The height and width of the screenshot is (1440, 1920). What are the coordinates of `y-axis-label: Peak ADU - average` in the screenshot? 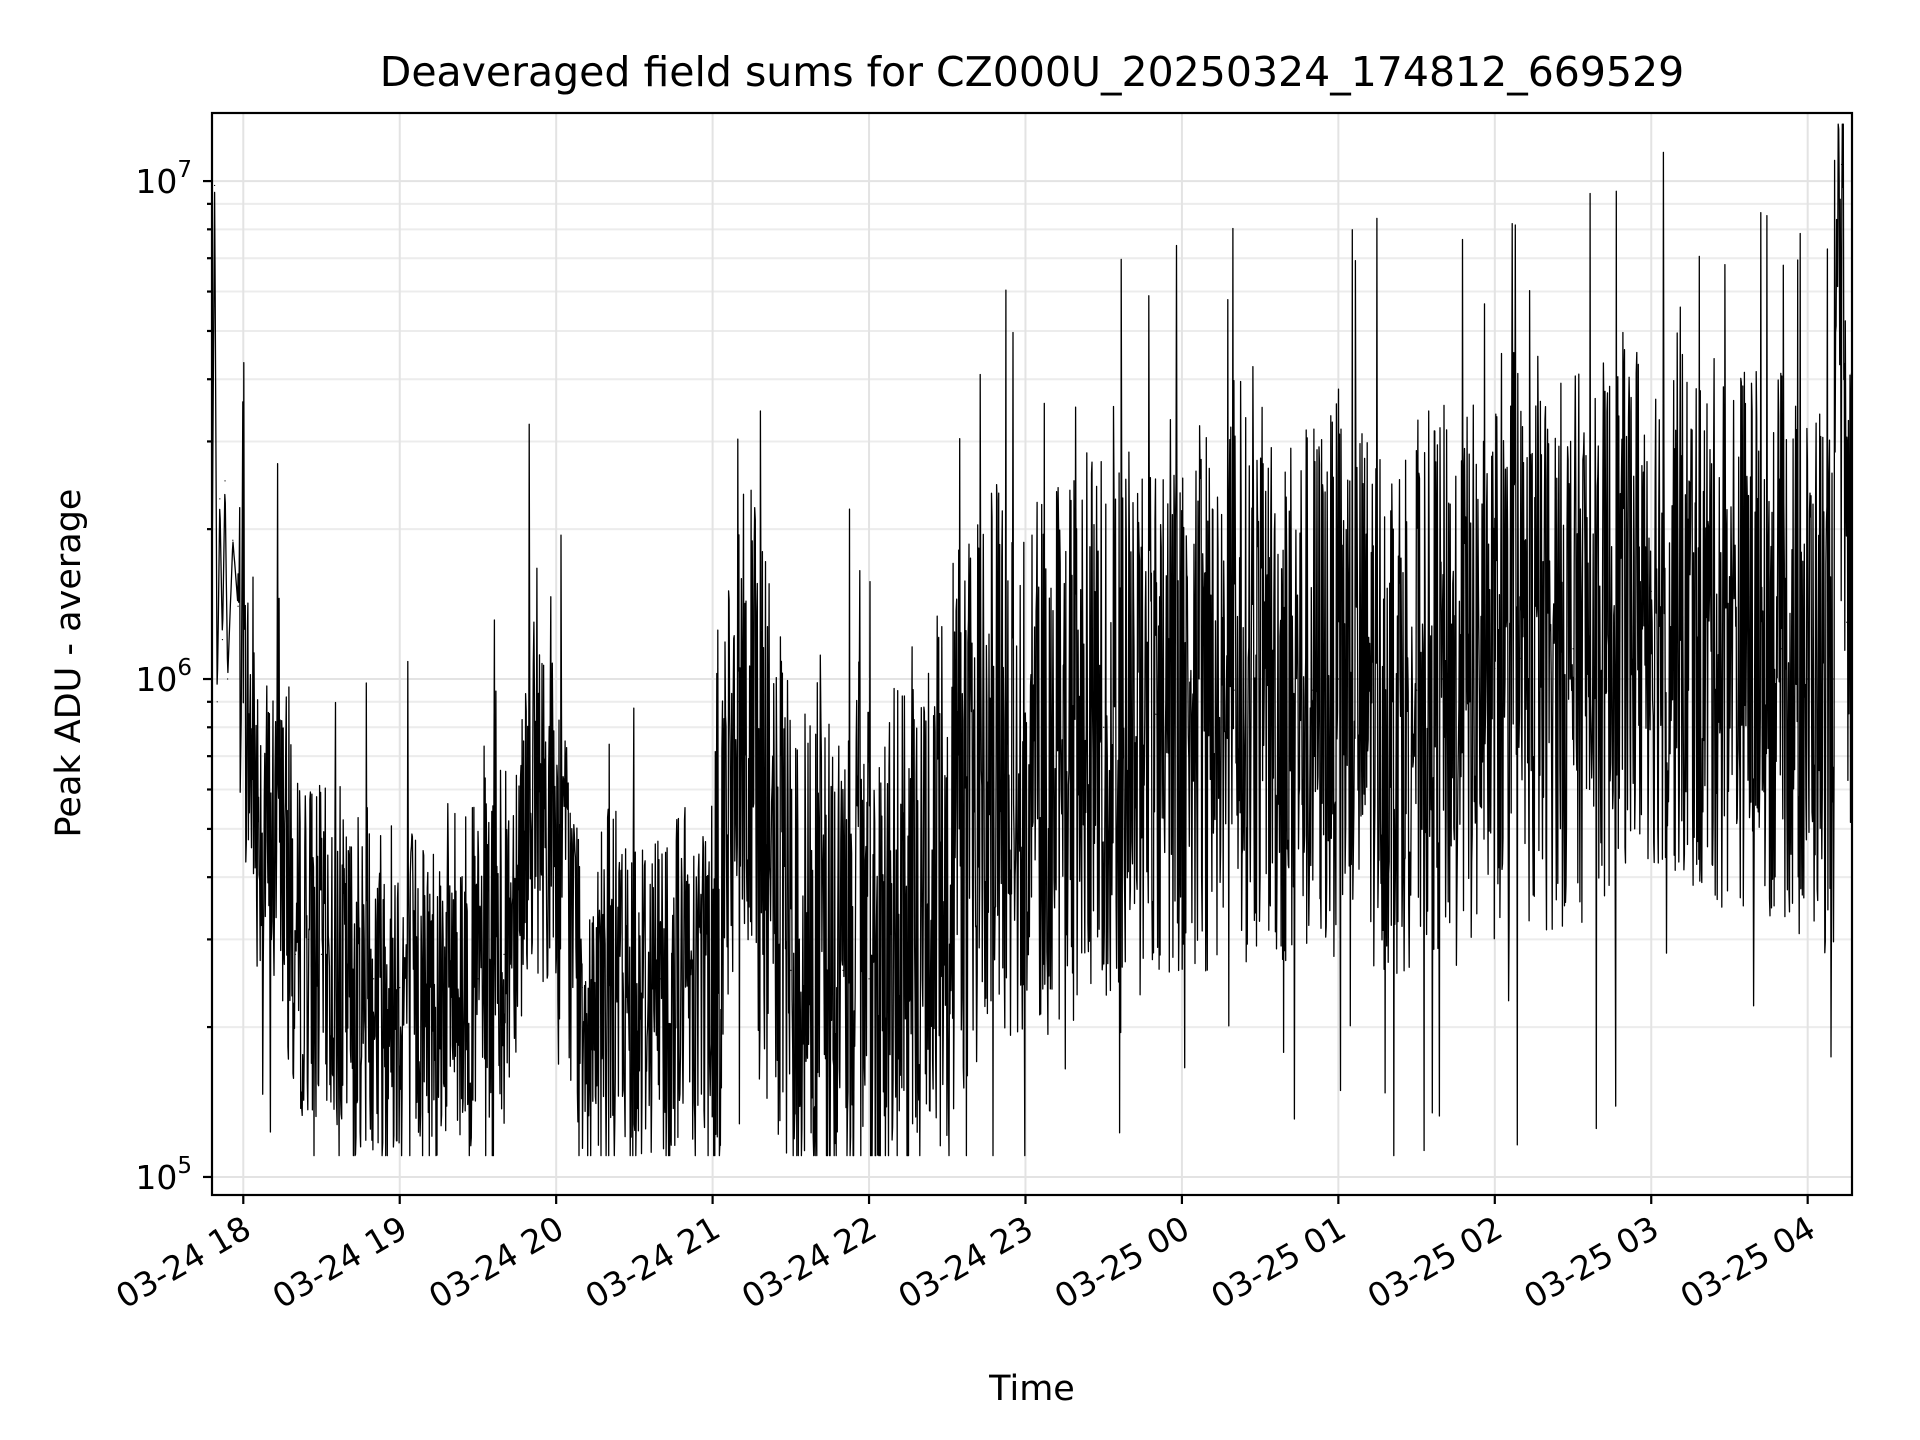 It's located at (69, 663).